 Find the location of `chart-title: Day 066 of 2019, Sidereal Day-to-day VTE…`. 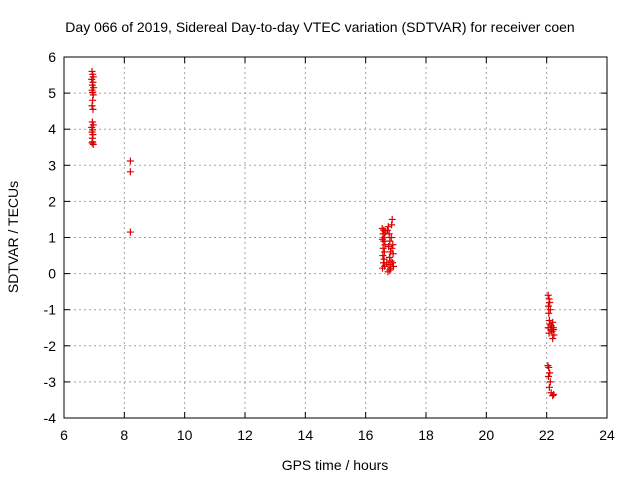

chart-title: Day 066 of 2019, Sidereal Day-to-day VTE… is located at coordinates (319, 27).